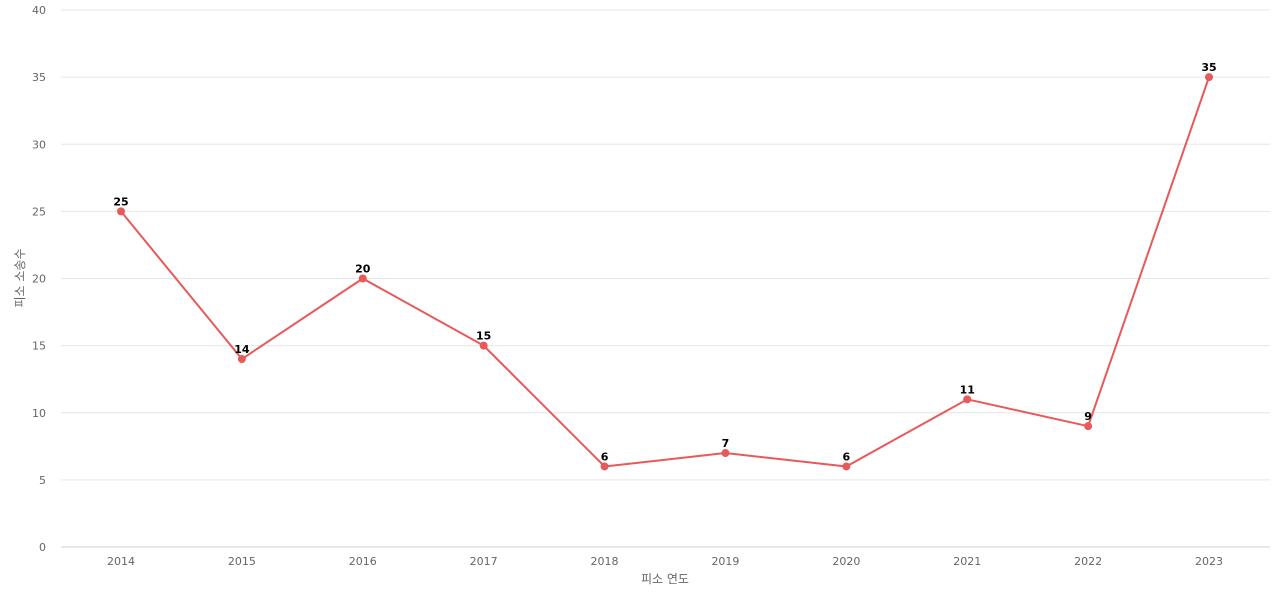  What do you see at coordinates (967, 561) in the screenshot?
I see `x-tick-label: 2021` at bounding box center [967, 561].